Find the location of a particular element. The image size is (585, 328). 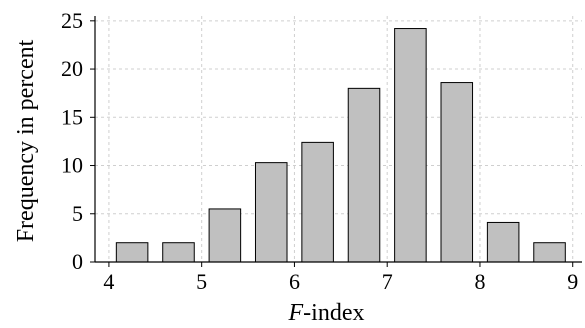

y-tick-label: 5 is located at coordinates (77, 213).